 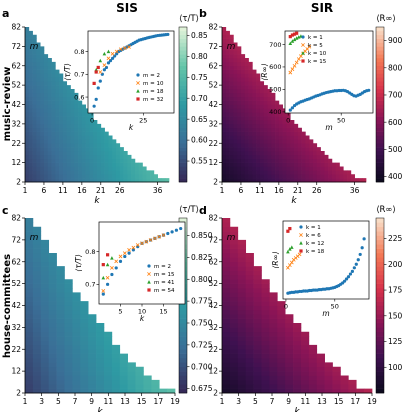 I want to click on x-tick-label: 26, so click(x=317, y=190).